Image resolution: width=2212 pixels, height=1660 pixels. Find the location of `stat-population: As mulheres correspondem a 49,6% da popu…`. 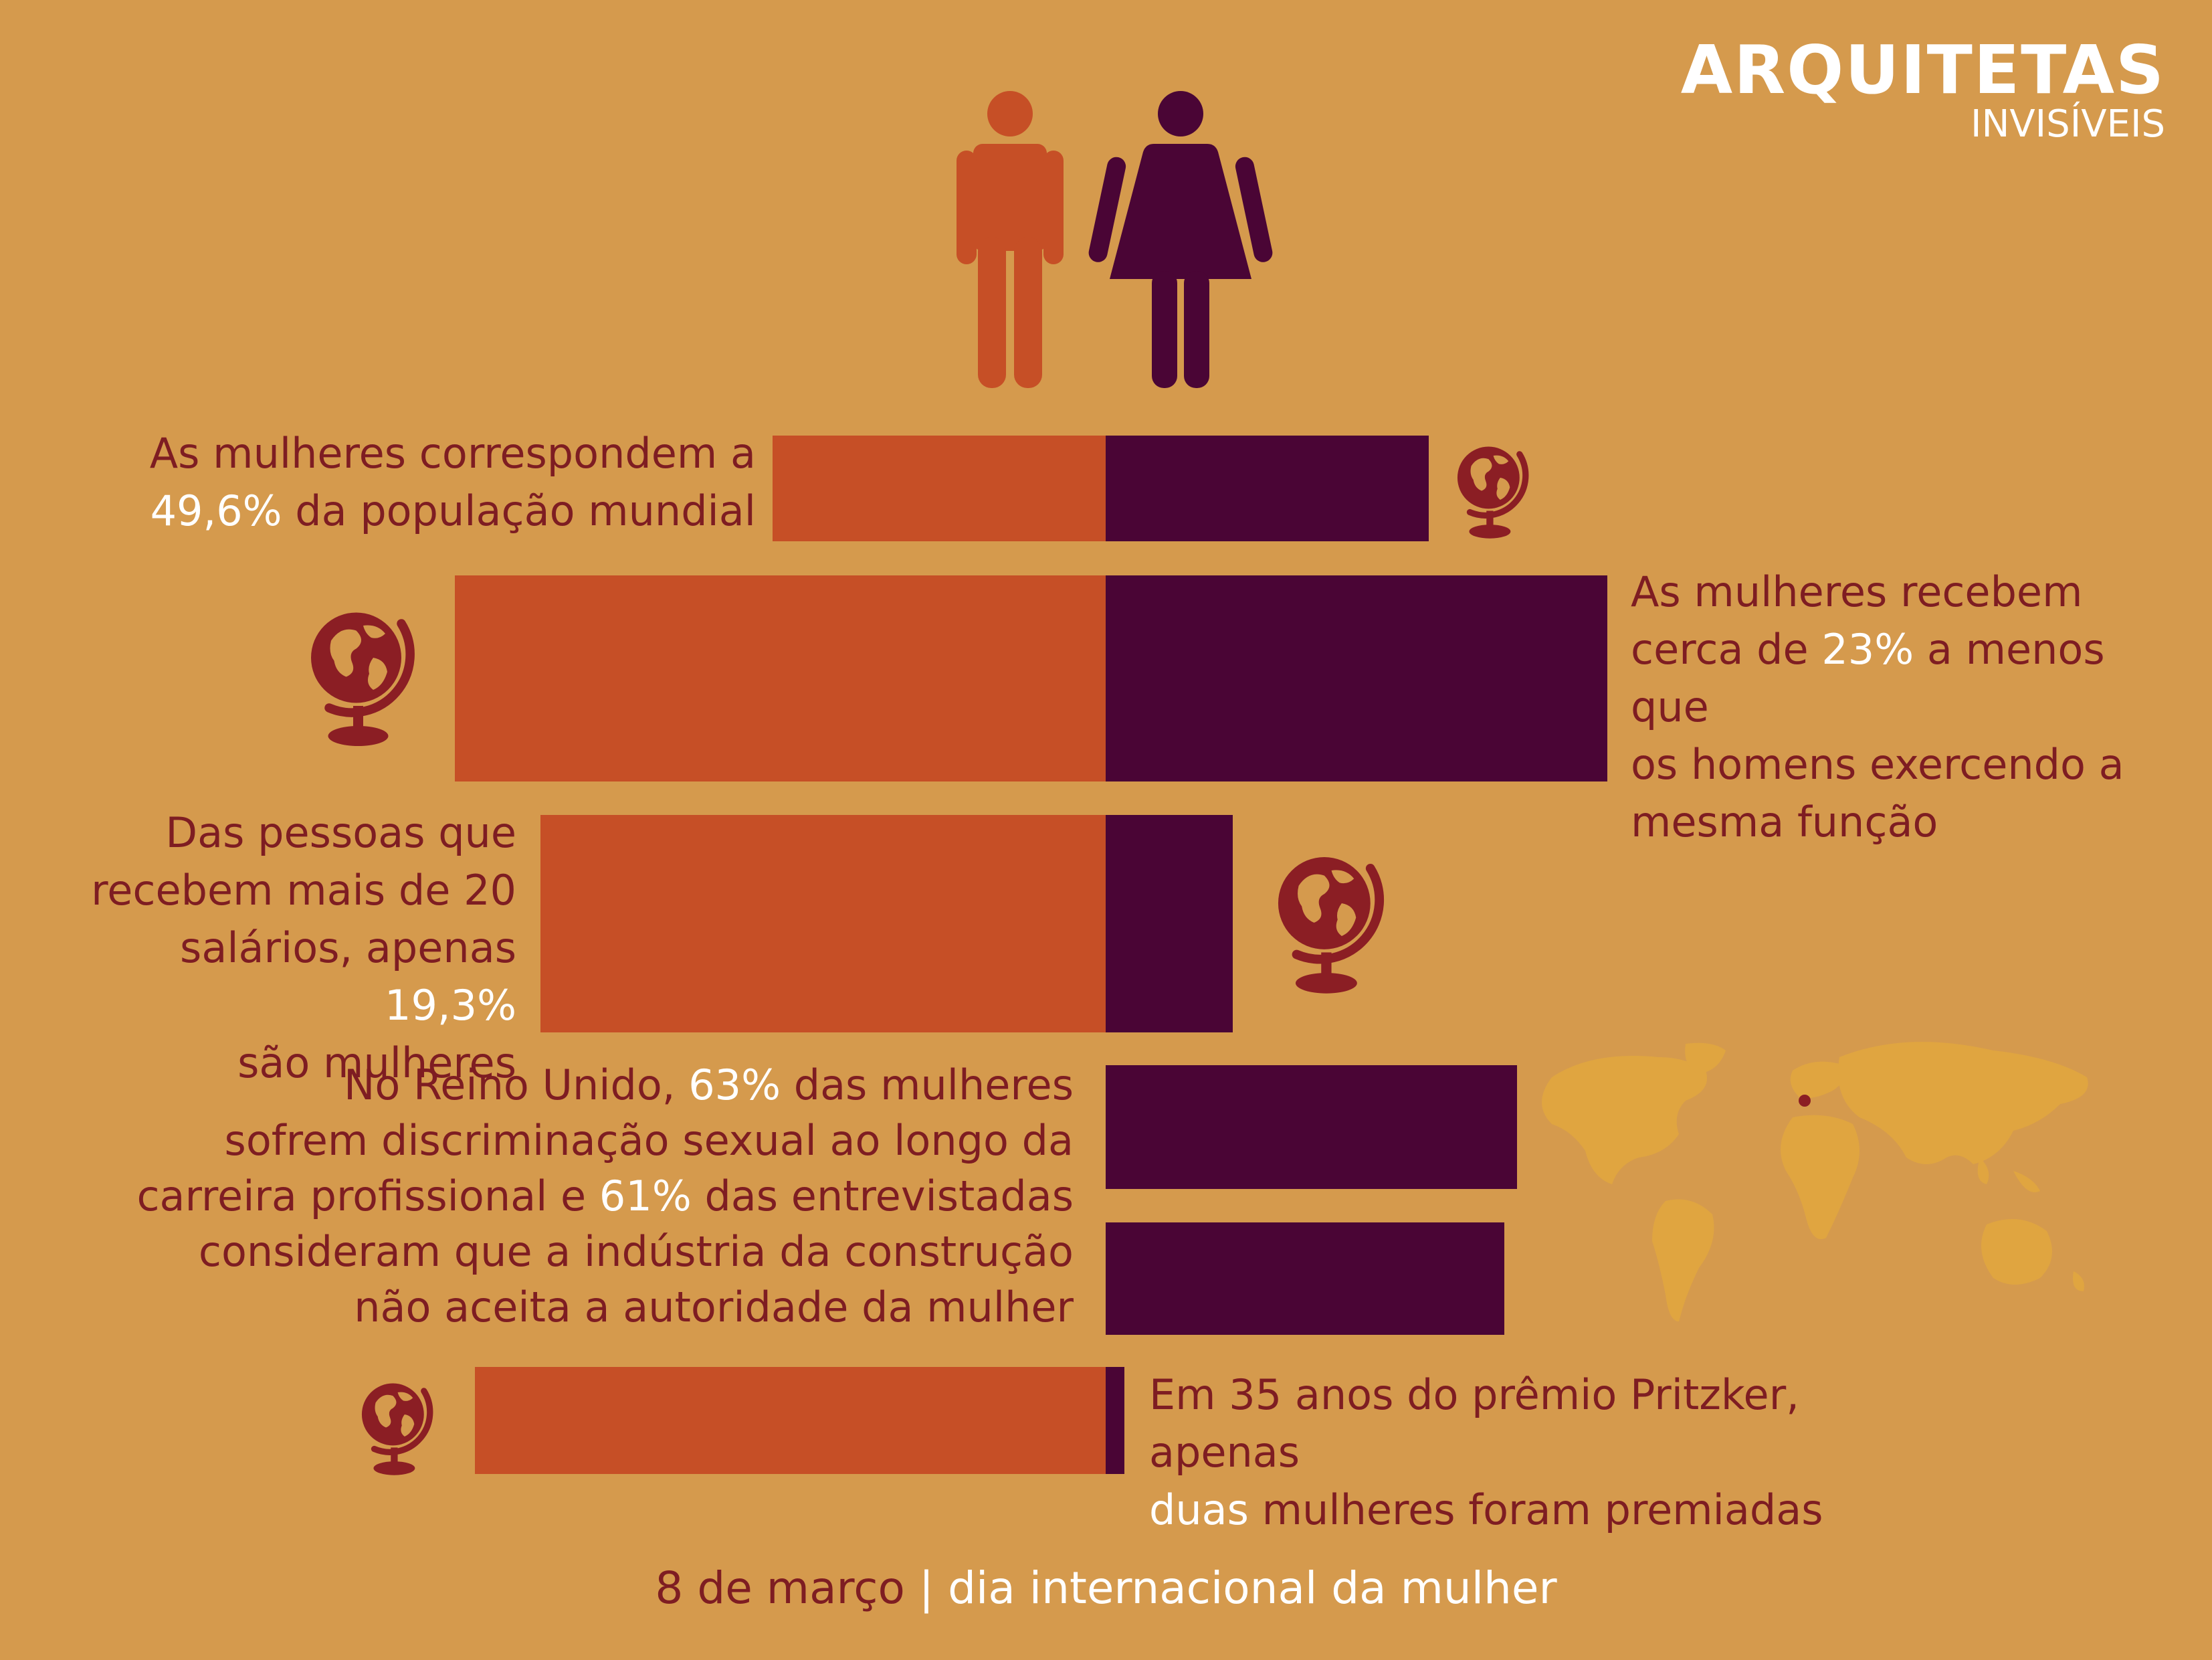

stat-population: As mulheres correspondem a 49,6% da popu… is located at coordinates (453, 482).